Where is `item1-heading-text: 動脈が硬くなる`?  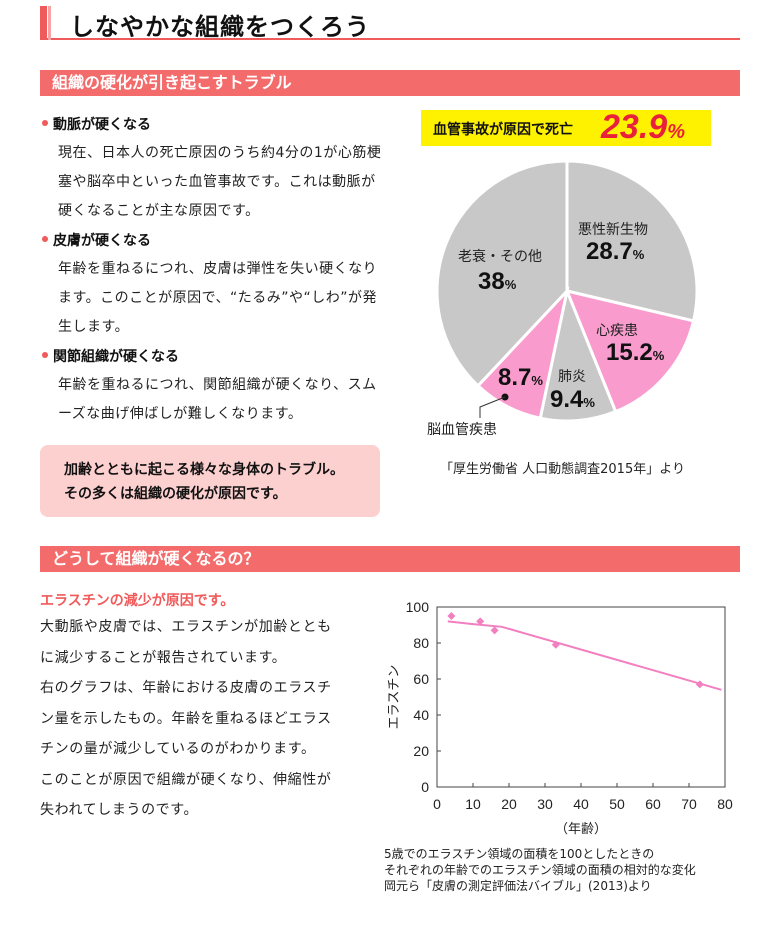
item1-heading-text: 動脈が硬くなる is located at coordinates (102, 125).